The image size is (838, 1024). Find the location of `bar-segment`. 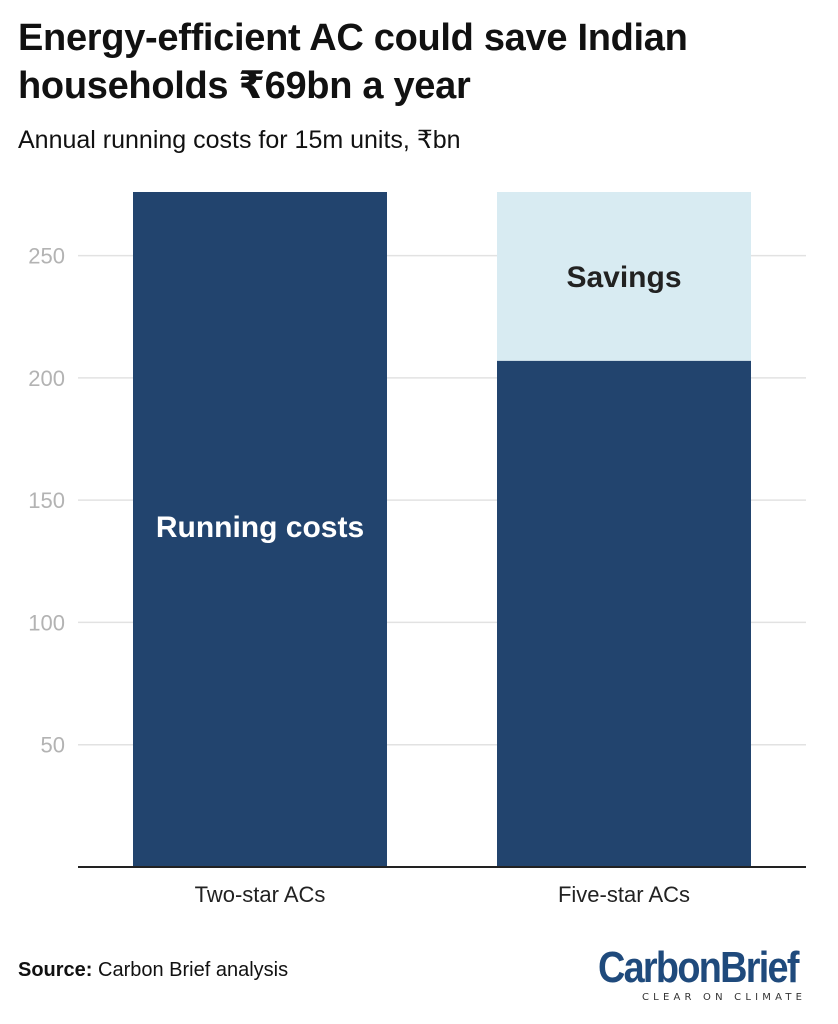

bar-segment is located at coordinates (624, 276).